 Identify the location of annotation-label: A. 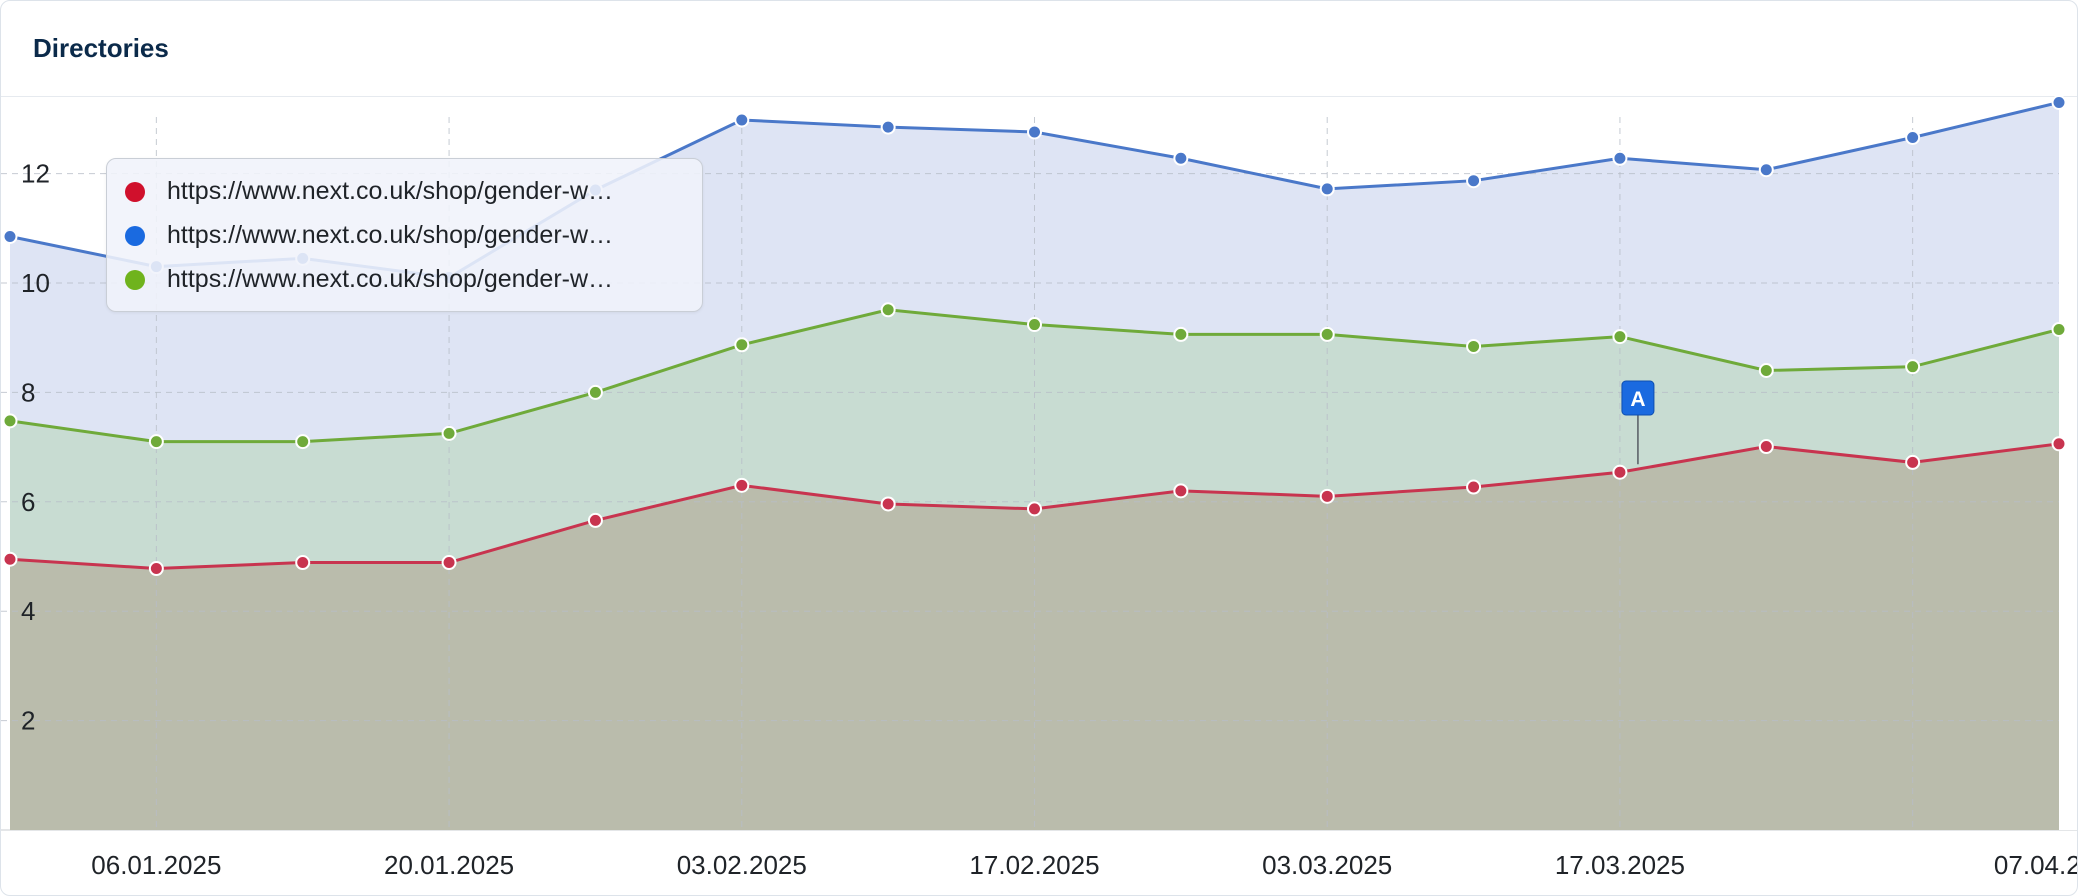
(1637, 399).